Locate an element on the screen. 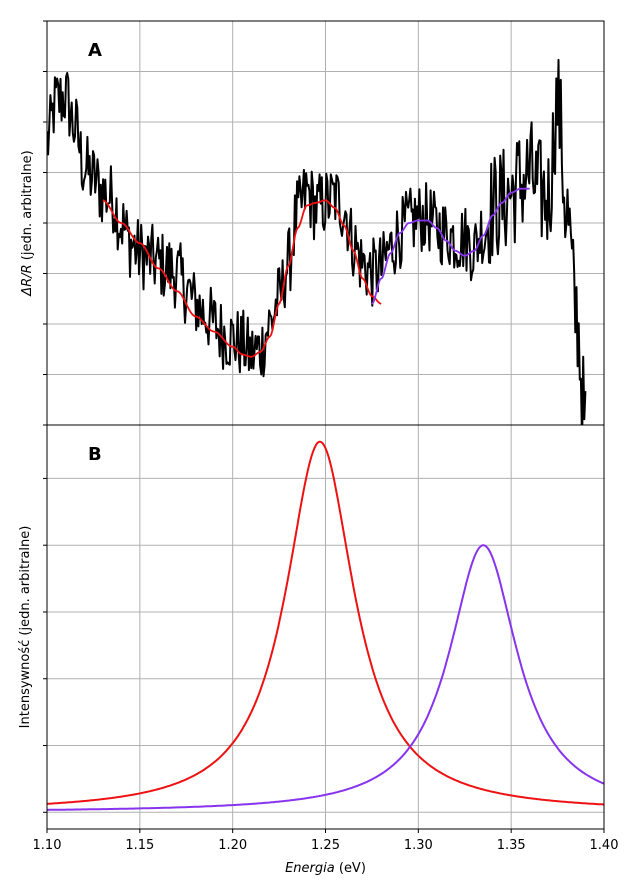 The height and width of the screenshot is (891, 630). panel-a-ylabel: ΔR/R (jedn. arbitralne) is located at coordinates (27, 223).